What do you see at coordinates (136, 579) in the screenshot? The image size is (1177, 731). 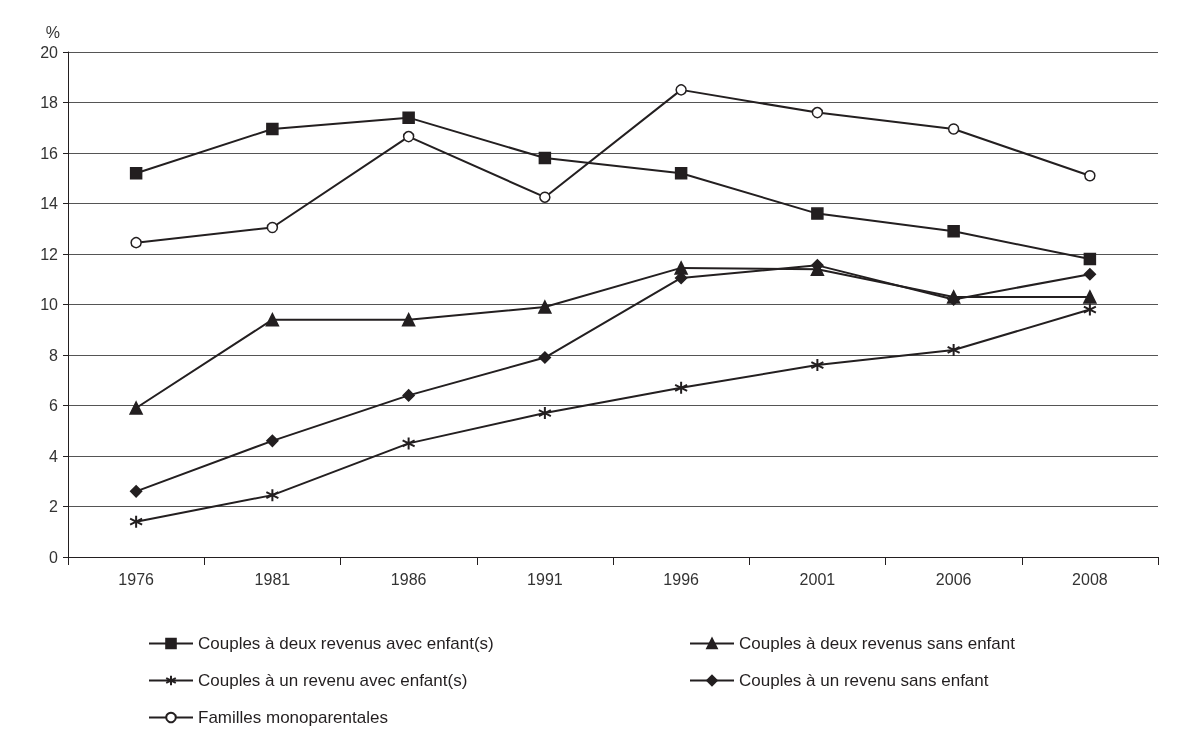 I see `x-tick-label: 1976` at bounding box center [136, 579].